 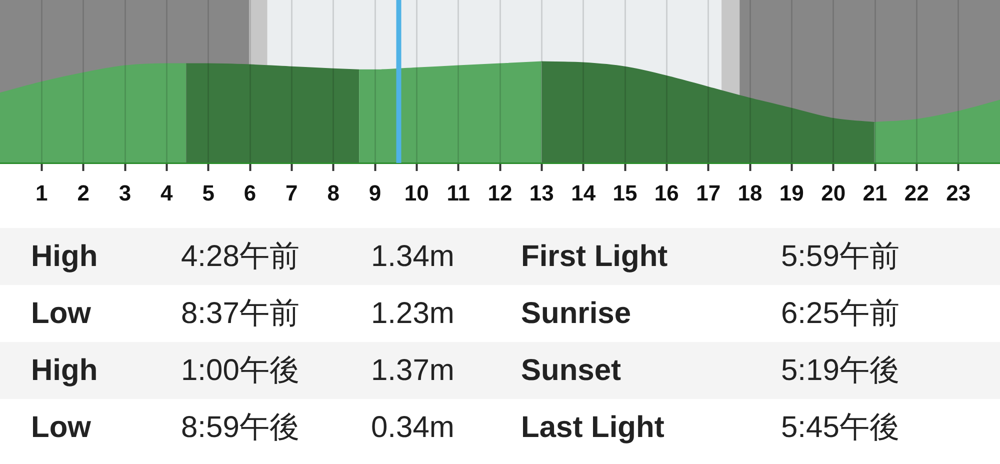 I want to click on text: 6:25午前, so click(x=840, y=313).